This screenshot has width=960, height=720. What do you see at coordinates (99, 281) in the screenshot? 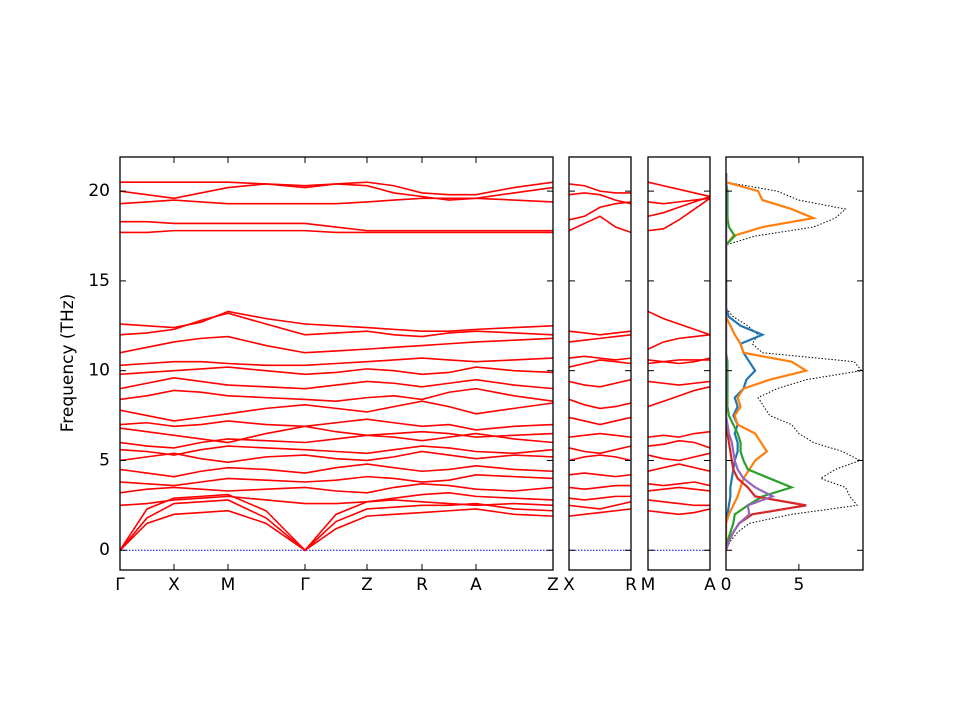
I see `y-tick-label: 15` at bounding box center [99, 281].